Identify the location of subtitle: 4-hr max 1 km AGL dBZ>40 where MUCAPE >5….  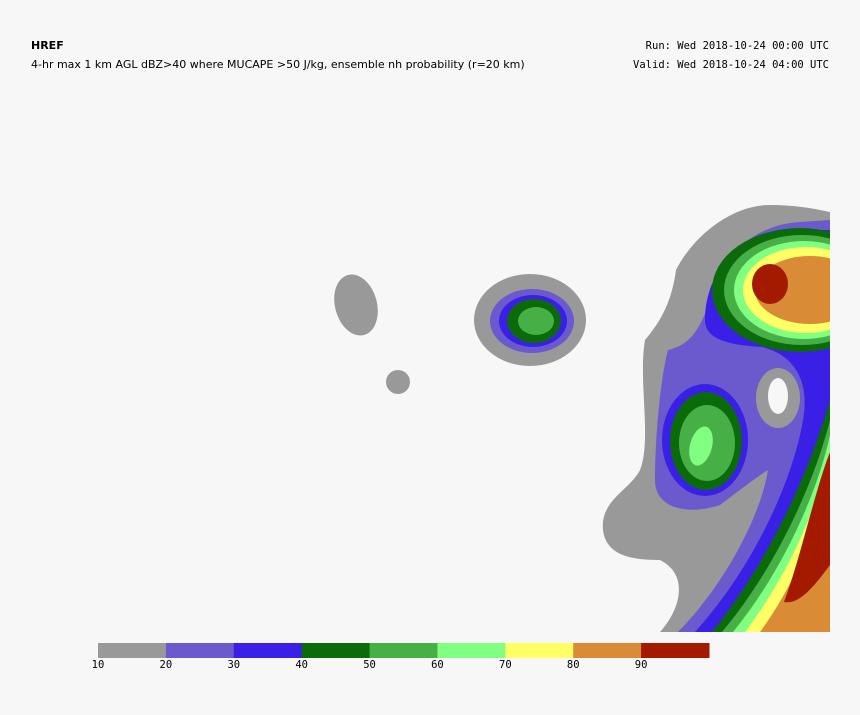
(278, 64).